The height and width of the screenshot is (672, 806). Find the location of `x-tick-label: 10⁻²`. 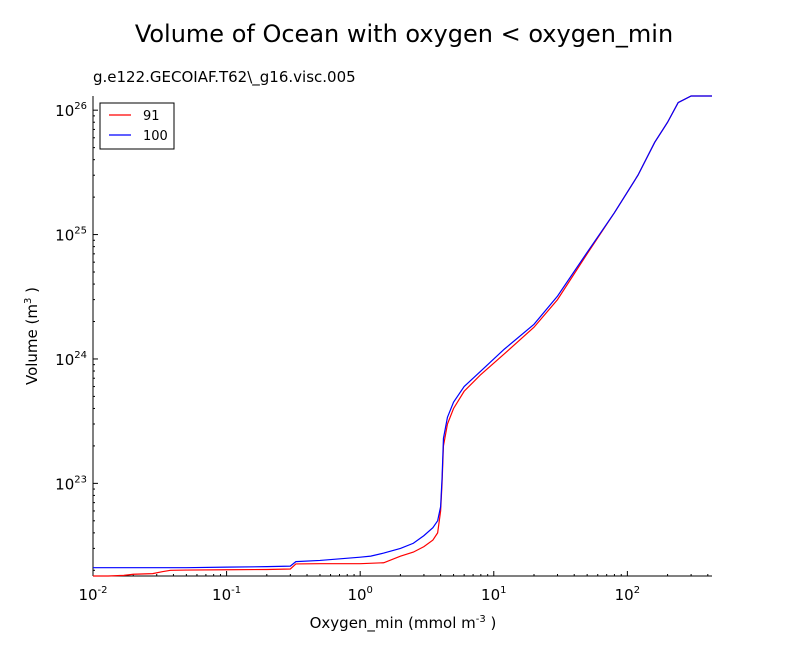

x-tick-label: 10⁻² is located at coordinates (92, 594).